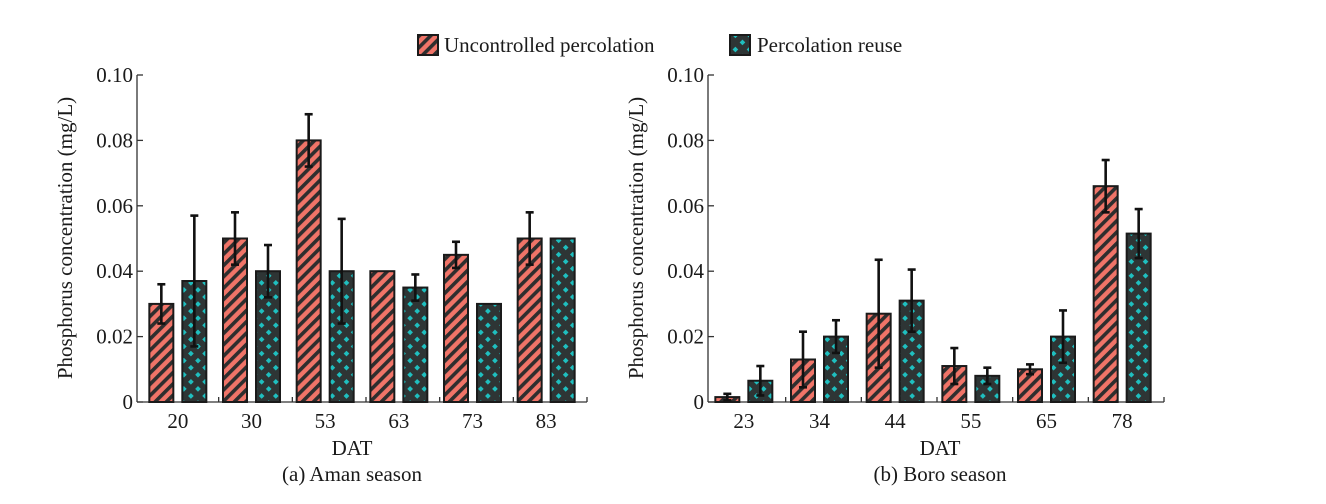 The height and width of the screenshot is (504, 1326). Describe the element at coordinates (896, 421) in the screenshot. I see `x-tick-label: 44` at that location.